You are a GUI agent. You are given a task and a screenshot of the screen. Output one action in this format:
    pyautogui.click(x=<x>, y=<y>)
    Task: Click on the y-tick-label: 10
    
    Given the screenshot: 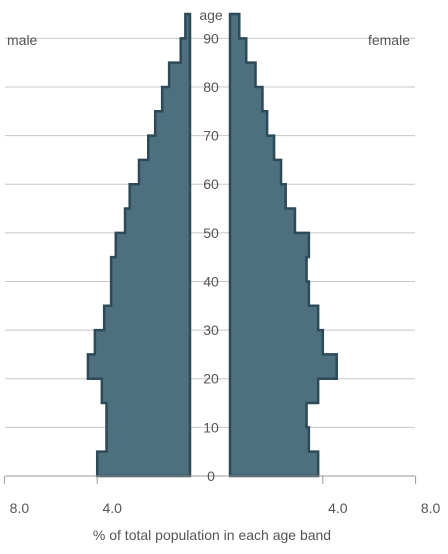 What is the action you would take?
    pyautogui.click(x=211, y=427)
    